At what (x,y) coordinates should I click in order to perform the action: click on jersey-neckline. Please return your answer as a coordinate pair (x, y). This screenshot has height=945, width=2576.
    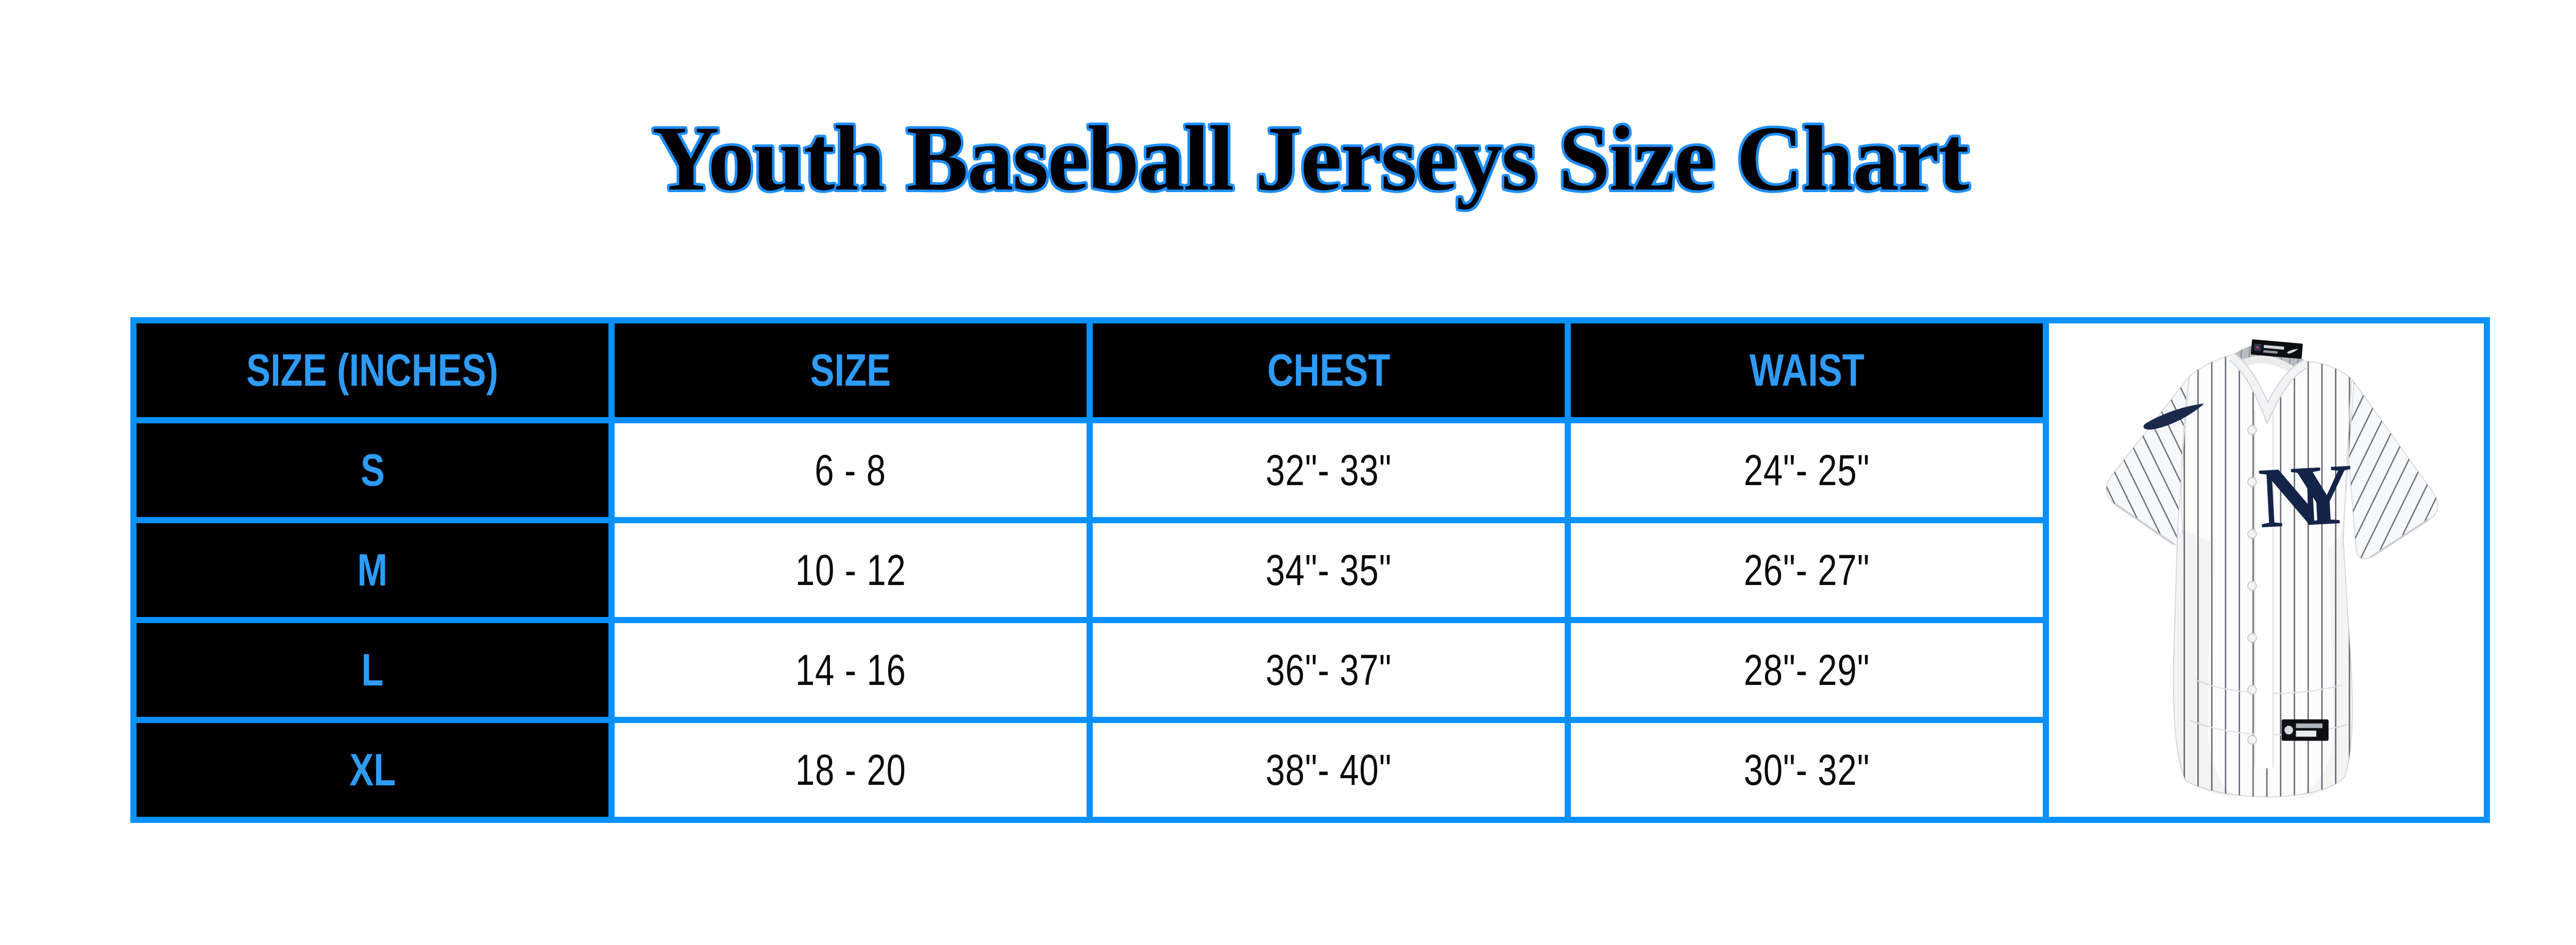
    Looking at the image, I should click on (2268, 389).